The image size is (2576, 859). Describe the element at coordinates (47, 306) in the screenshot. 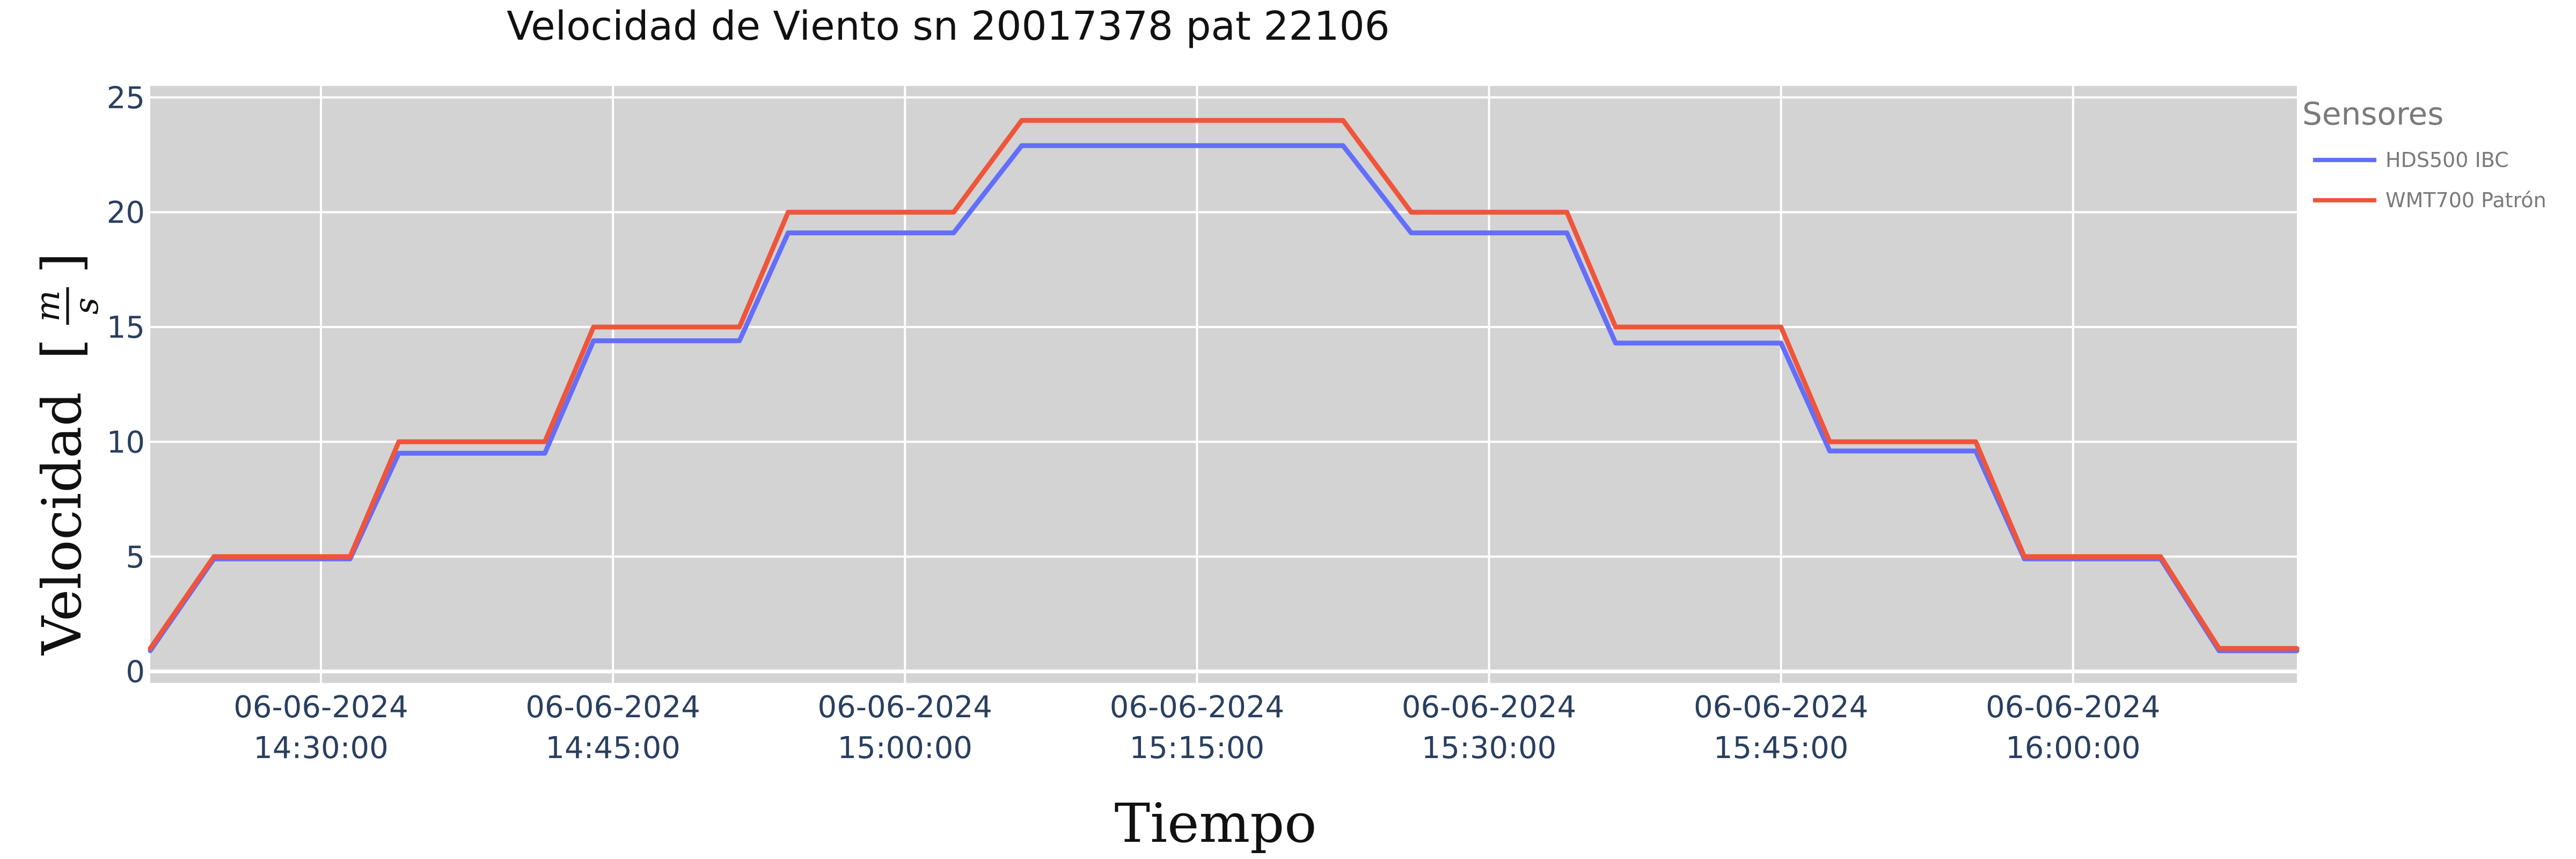

I see `unit-numerator: m` at that location.